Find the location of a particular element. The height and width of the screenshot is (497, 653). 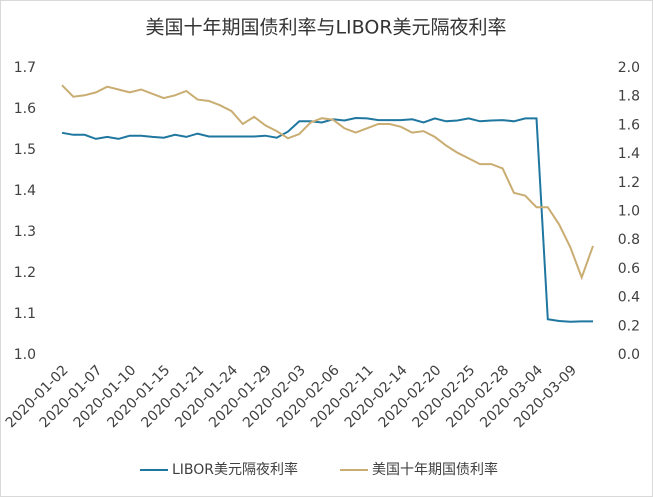

y2-tick-label: 0.4 is located at coordinates (629, 298).